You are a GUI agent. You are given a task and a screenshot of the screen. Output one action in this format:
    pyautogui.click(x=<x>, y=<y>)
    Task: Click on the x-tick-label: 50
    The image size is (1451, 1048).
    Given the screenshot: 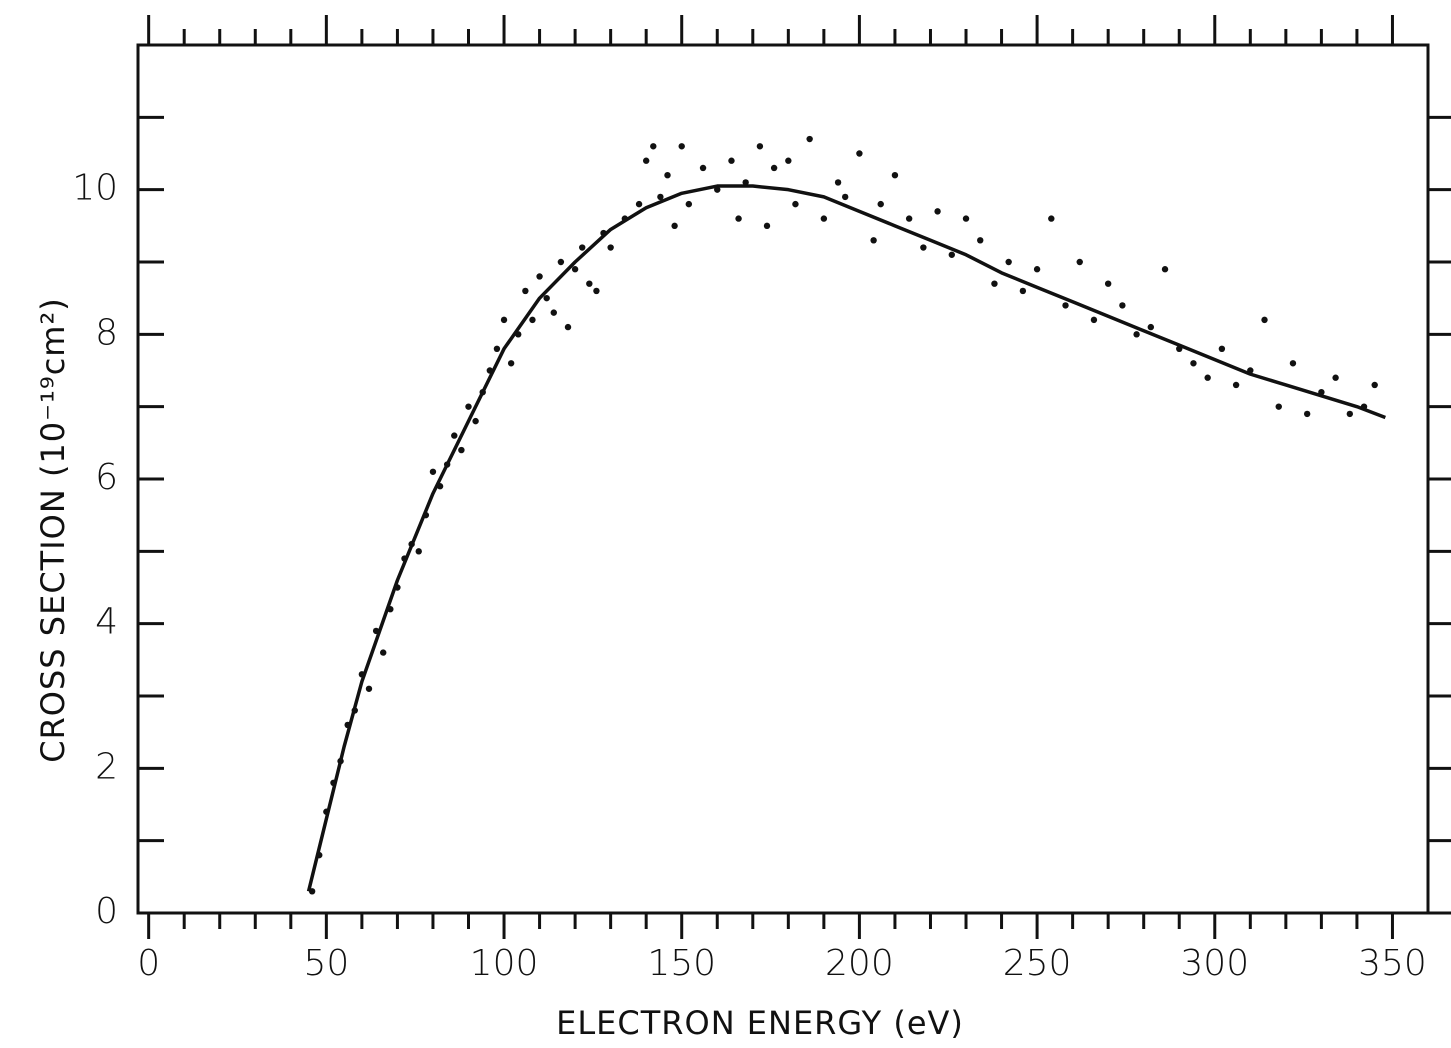 What is the action you would take?
    pyautogui.click(x=326, y=963)
    